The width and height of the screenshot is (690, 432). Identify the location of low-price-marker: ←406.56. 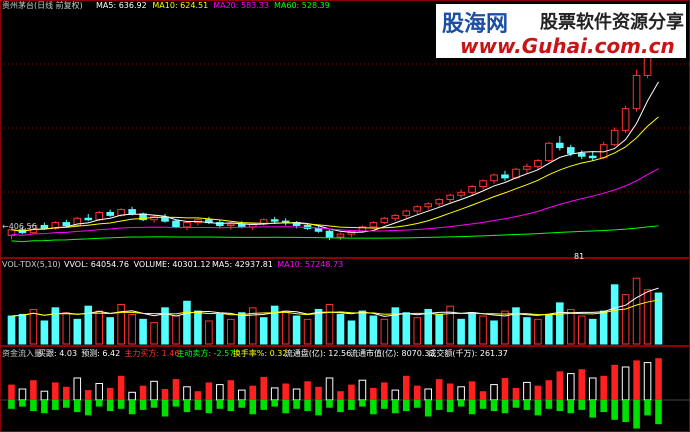
(19, 226).